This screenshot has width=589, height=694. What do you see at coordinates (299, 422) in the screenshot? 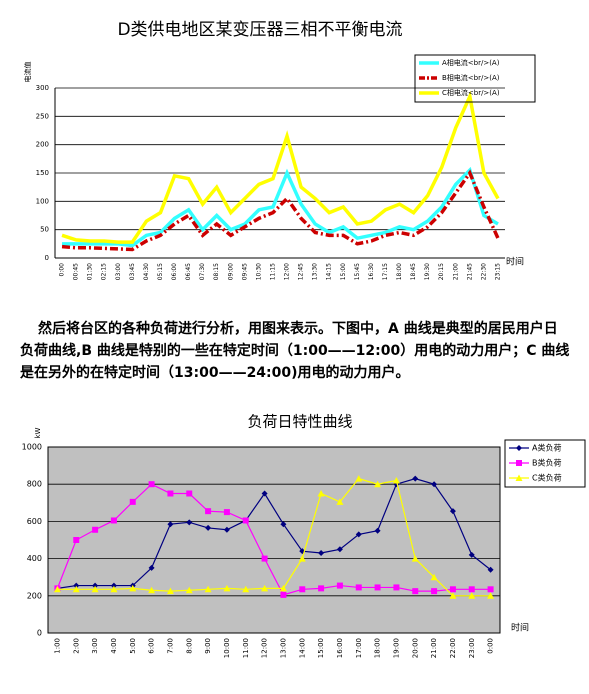
I see `chart-title: 负荷日特性曲线` at bounding box center [299, 422].